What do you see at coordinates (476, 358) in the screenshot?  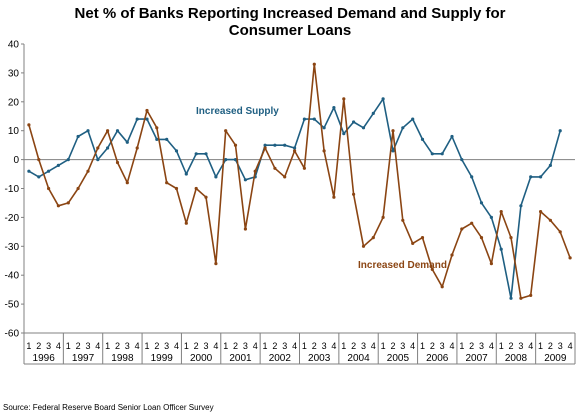 I see `year-tick-label: 2007` at bounding box center [476, 358].